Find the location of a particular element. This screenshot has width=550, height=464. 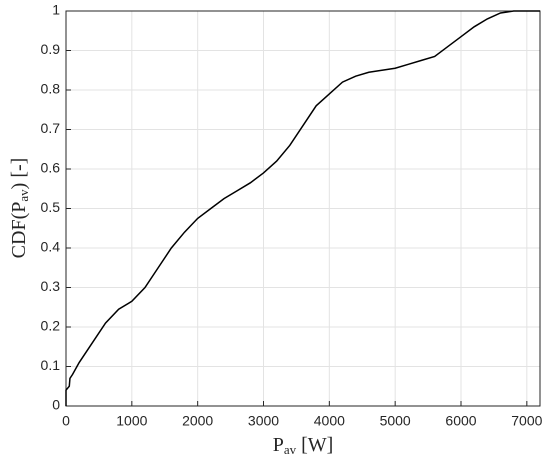

x-tick-label: 6000 is located at coordinates (460, 421).